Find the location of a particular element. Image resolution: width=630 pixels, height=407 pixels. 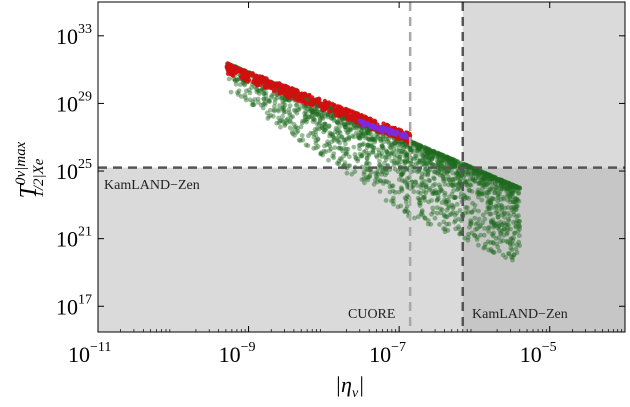

y-axis-title-base: T is located at coordinates (29, 190).